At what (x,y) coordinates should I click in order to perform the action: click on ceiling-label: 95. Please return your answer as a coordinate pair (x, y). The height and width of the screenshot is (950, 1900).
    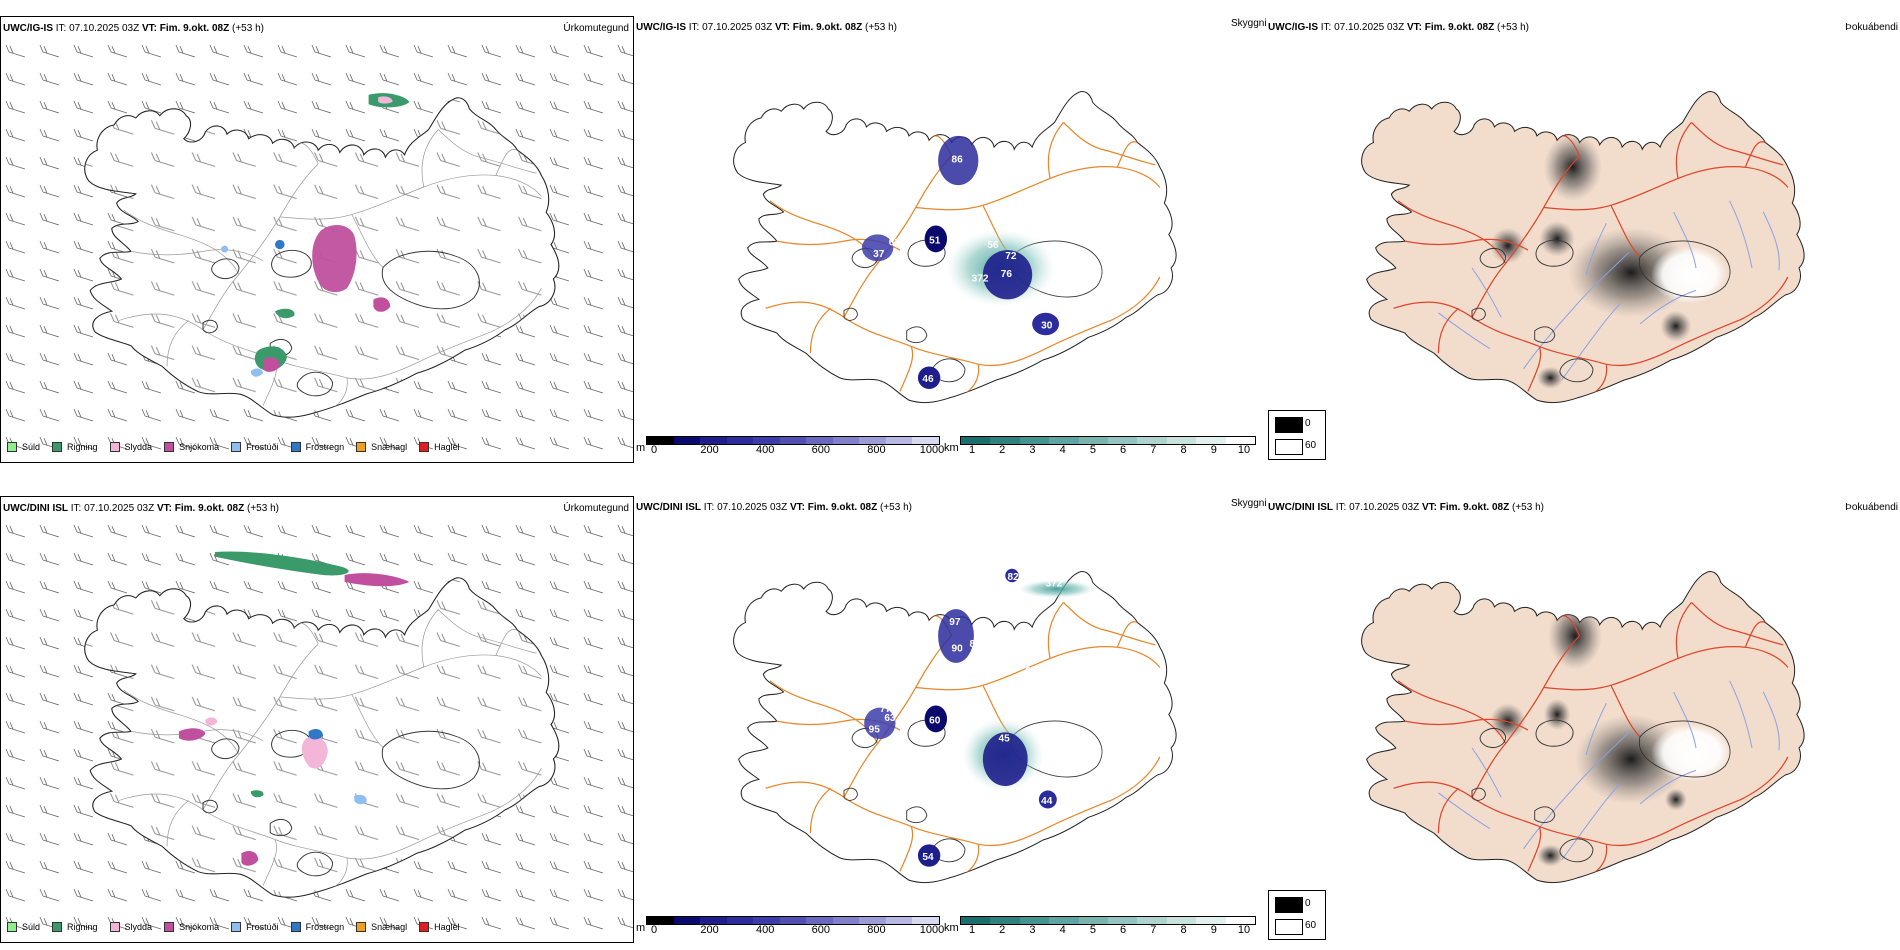
    Looking at the image, I should click on (875, 729).